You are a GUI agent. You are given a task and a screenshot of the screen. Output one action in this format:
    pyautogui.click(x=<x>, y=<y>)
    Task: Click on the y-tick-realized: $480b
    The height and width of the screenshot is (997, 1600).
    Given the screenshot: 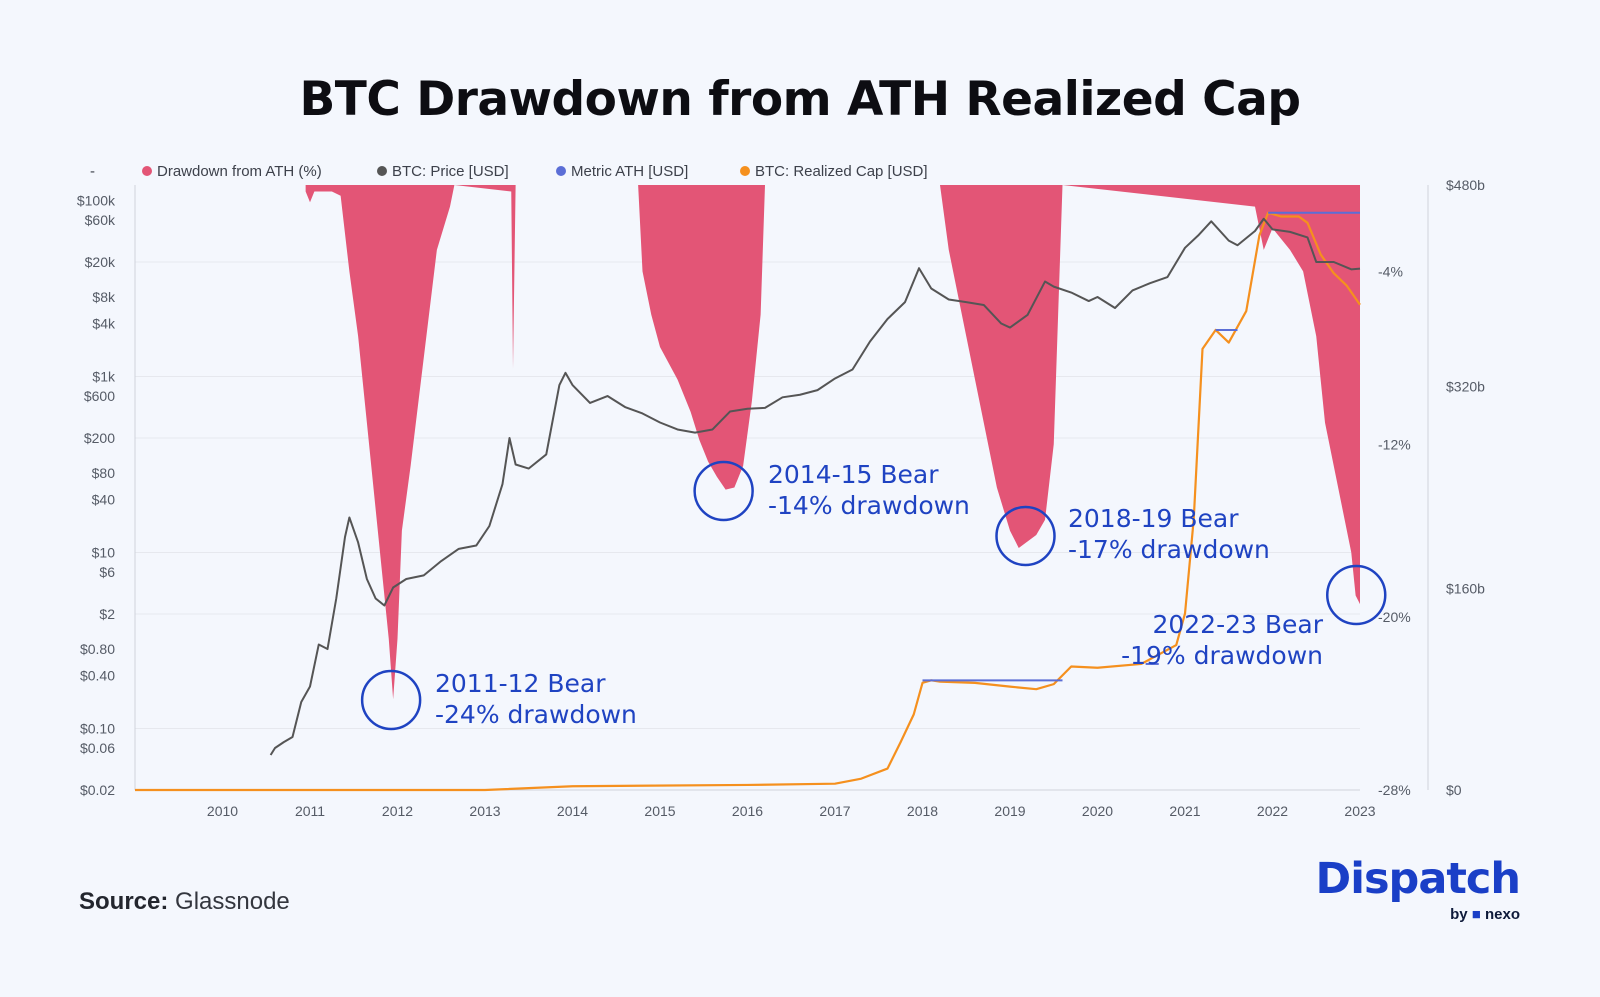 What is the action you would take?
    pyautogui.click(x=1465, y=185)
    